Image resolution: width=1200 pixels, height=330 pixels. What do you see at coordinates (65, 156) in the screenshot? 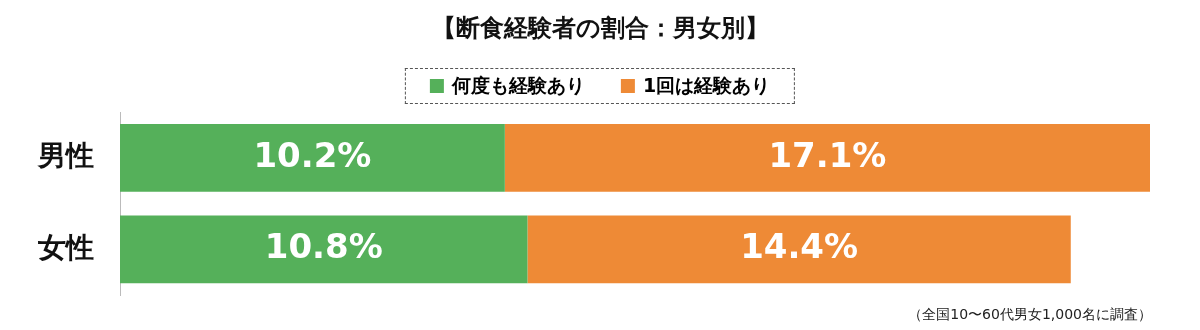
I see `y-tick-label: 男性` at bounding box center [65, 156].